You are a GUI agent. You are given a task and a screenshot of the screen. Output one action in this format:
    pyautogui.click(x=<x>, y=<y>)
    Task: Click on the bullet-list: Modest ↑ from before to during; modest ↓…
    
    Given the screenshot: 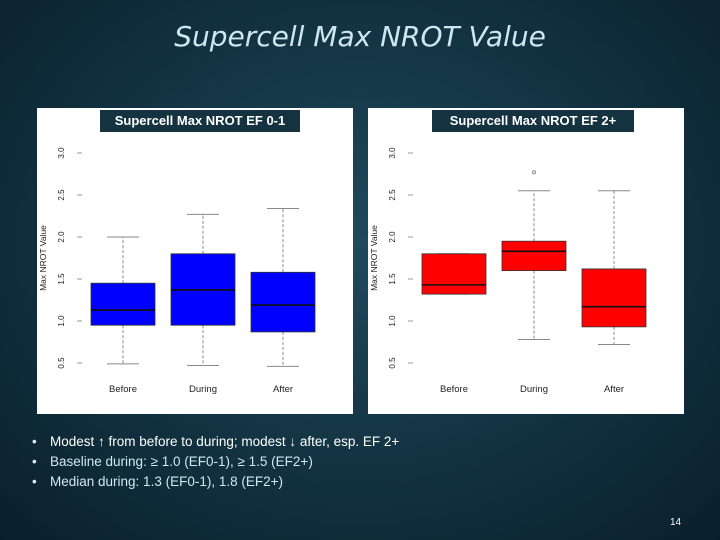 What is the action you would take?
    pyautogui.click(x=213, y=462)
    